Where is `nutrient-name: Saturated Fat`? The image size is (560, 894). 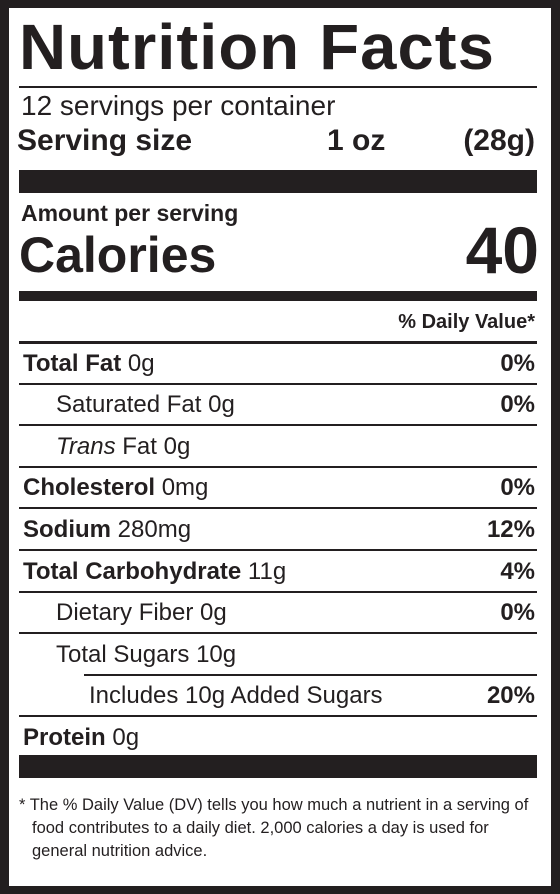
nutrient-name: Saturated Fat is located at coordinates (129, 405).